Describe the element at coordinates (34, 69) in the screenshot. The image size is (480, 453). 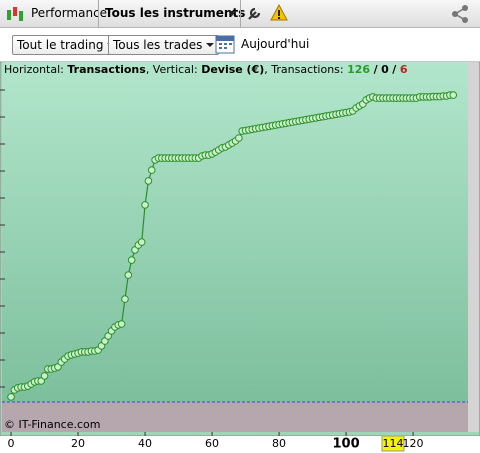
I see `info-text: Horizontal:` at that location.